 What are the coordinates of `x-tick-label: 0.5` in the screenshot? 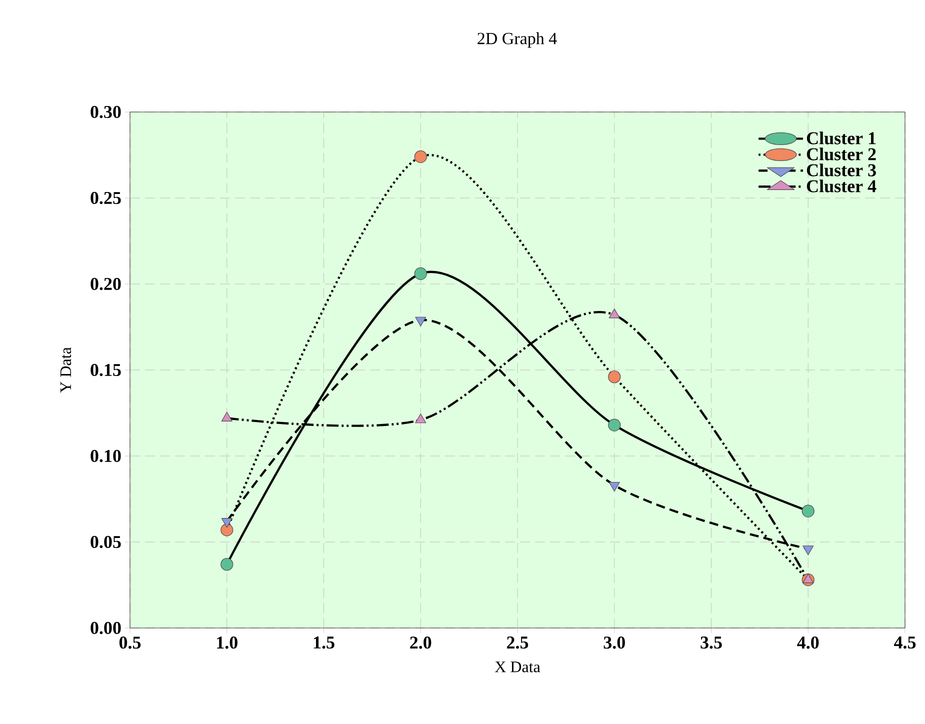 It's located at (130, 642).